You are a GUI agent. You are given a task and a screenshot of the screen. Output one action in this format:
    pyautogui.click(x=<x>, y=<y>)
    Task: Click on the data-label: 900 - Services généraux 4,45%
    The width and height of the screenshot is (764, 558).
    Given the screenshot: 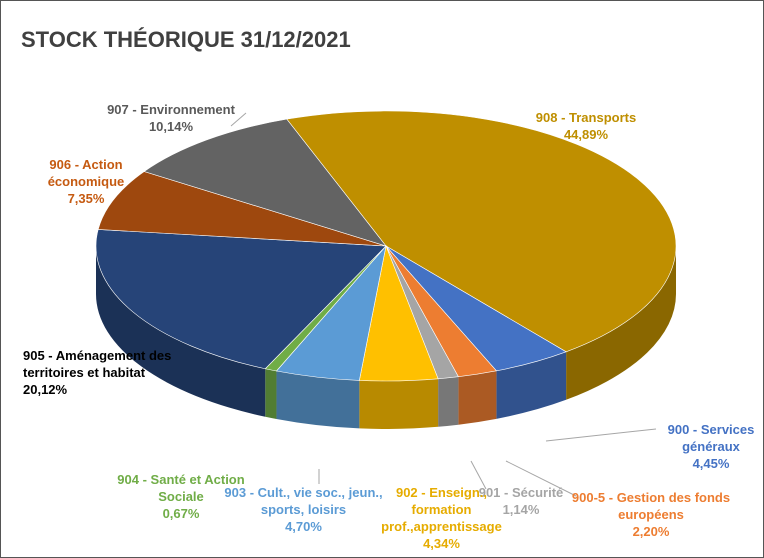 What is the action you would take?
    pyautogui.click(x=709, y=446)
    